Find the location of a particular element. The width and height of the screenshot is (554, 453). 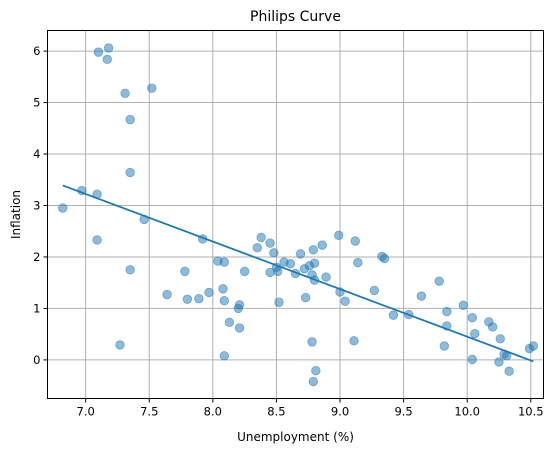

x-tick-label: 8.5 is located at coordinates (276, 412).